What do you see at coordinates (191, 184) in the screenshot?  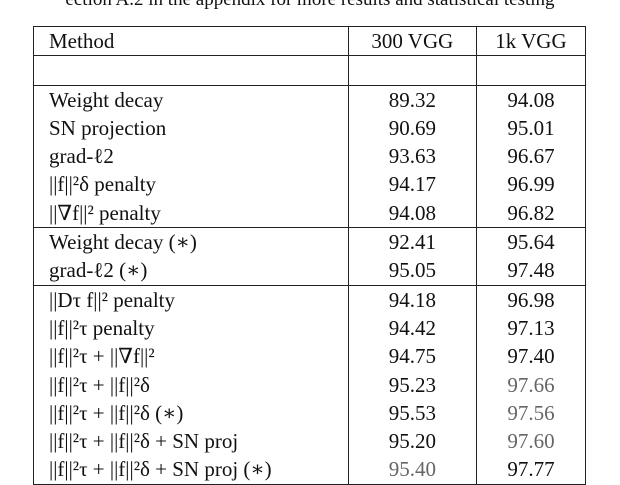 I see `method-cell: ||f||²δ penalty` at bounding box center [191, 184].